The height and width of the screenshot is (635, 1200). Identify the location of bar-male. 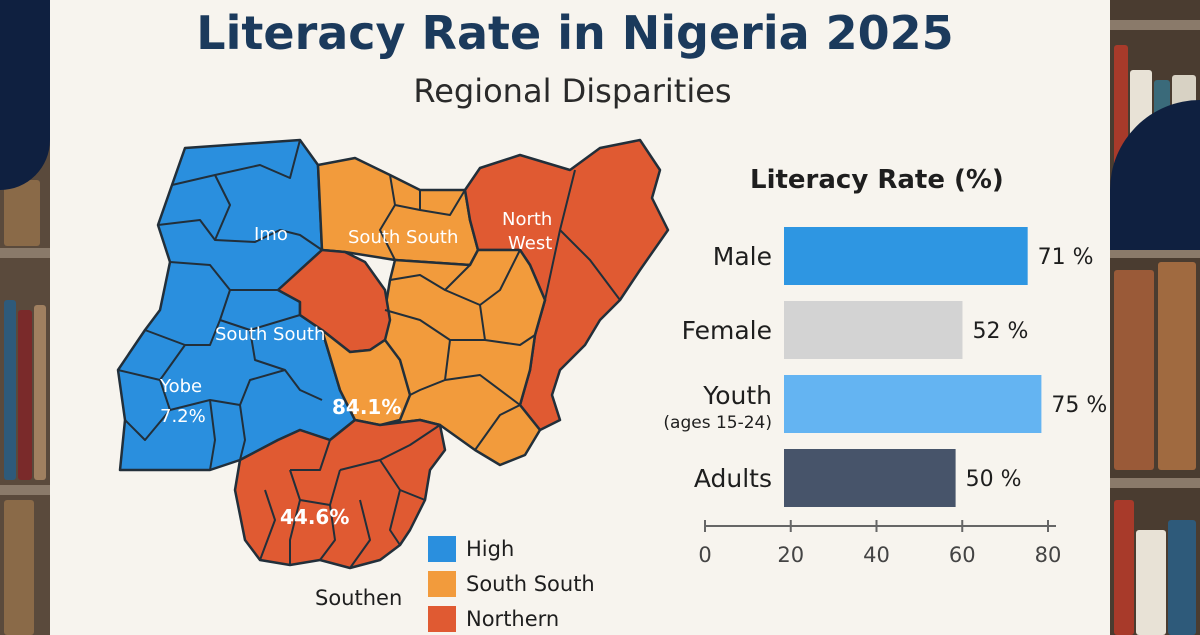
(906, 256).